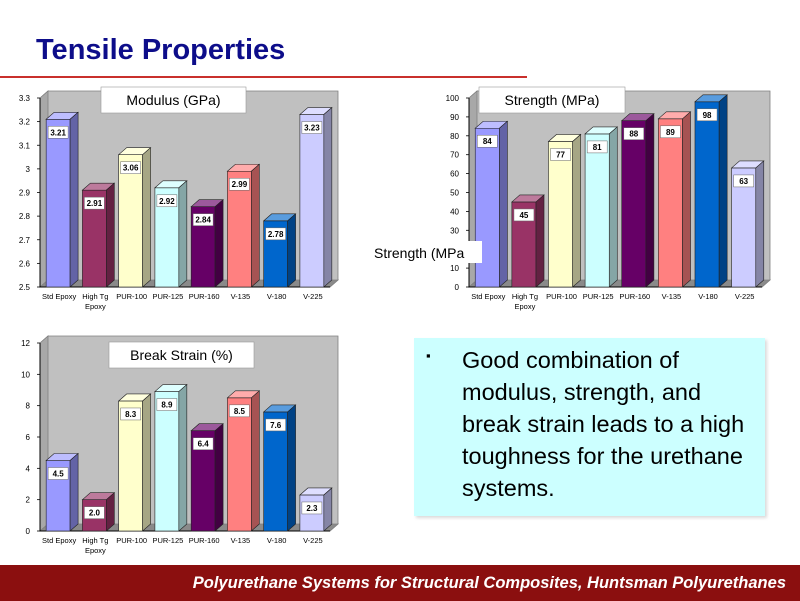 This screenshot has height=601, width=800. What do you see at coordinates (28, 500) in the screenshot?
I see `y-tick-label: 2` at bounding box center [28, 500].